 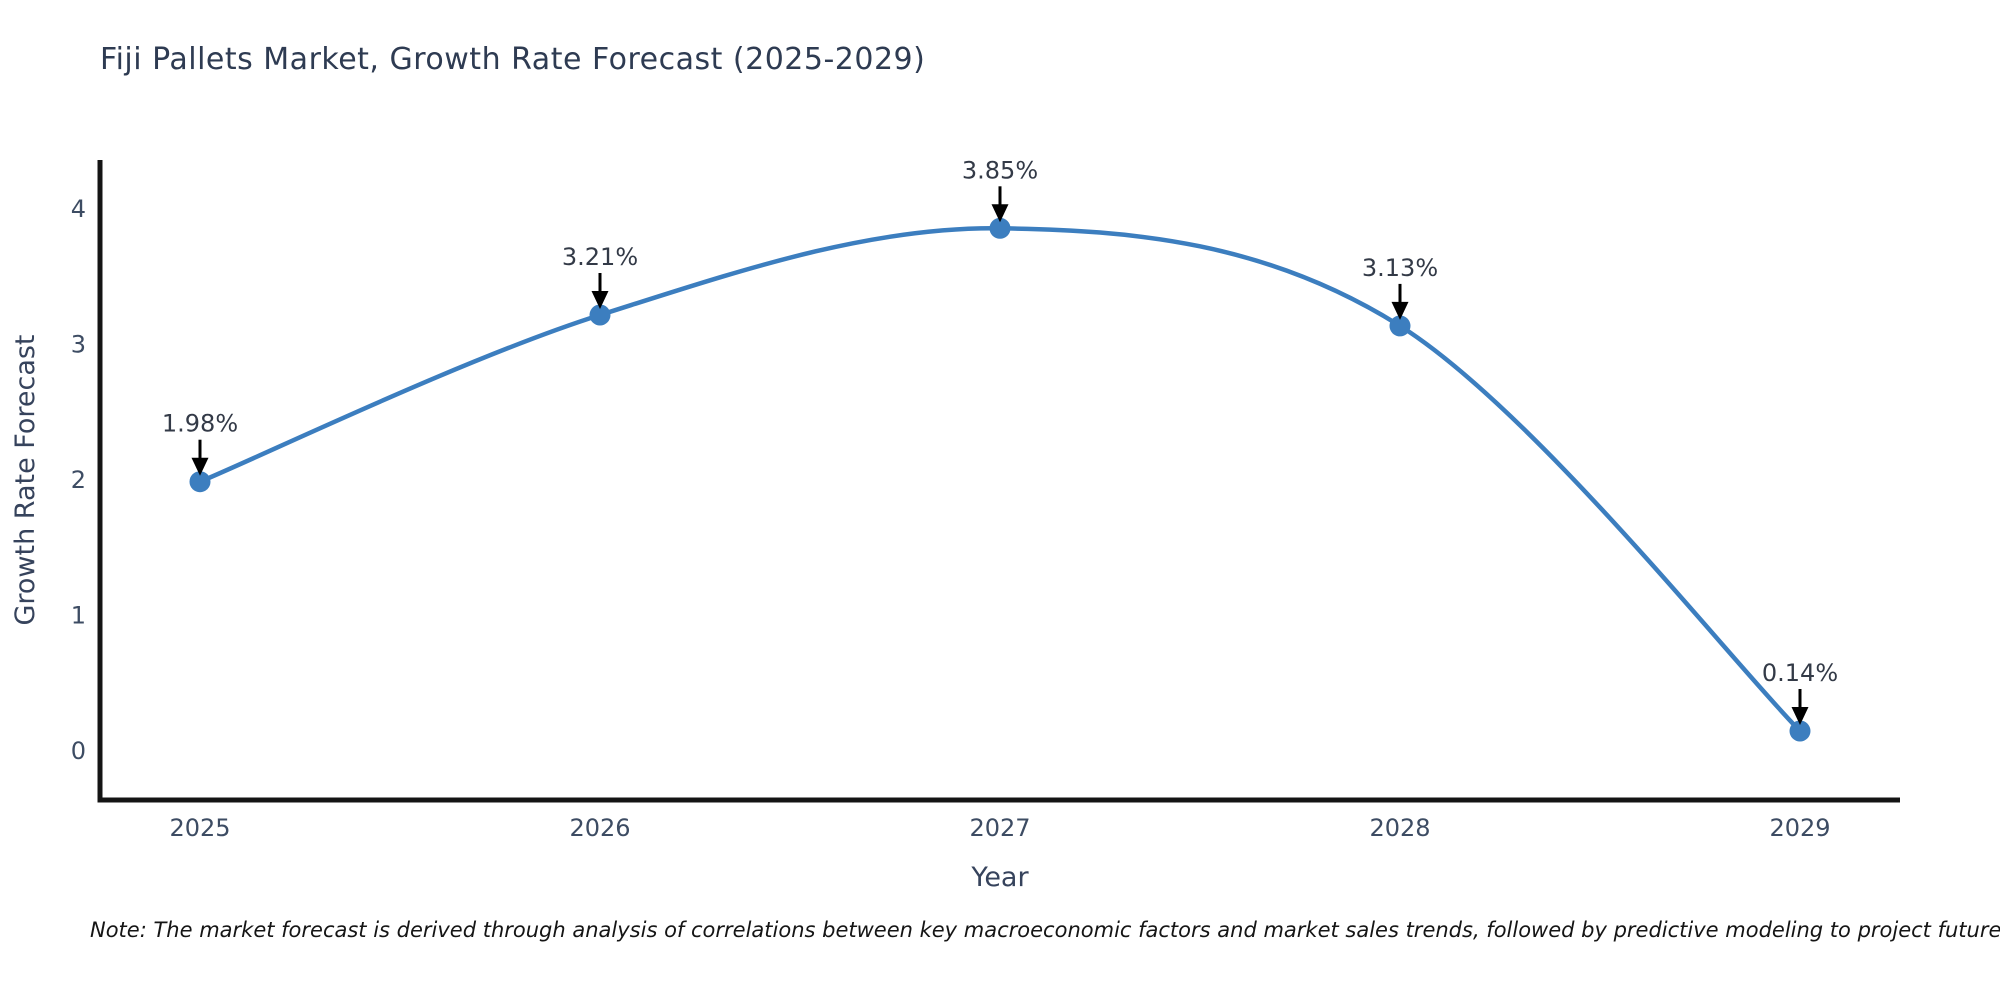 What do you see at coordinates (199, 828) in the screenshot?
I see `x-tick-label: 2025` at bounding box center [199, 828].